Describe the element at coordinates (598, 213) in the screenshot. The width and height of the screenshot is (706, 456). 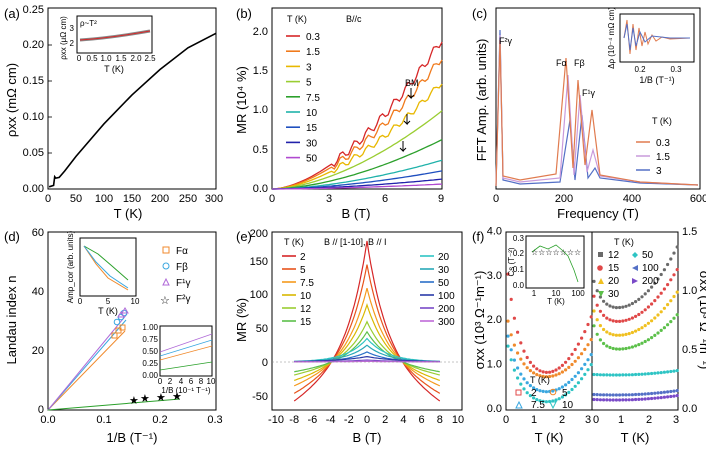
I see `c-xlabel: Frequency (T)` at that location.